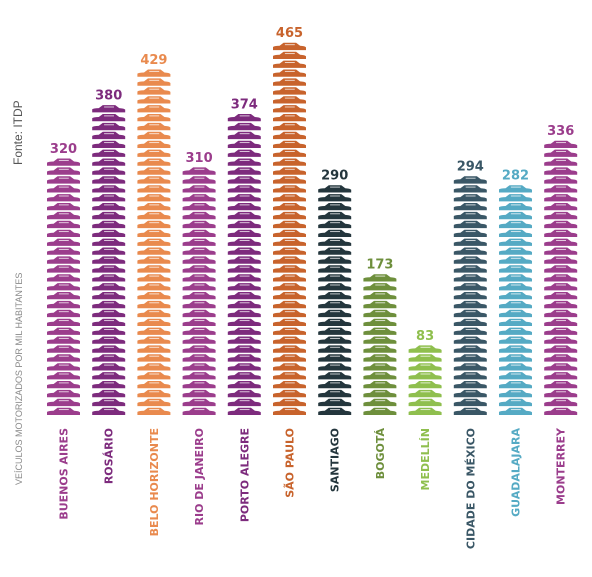 This screenshot has width=592, height=577. Describe the element at coordinates (516, 472) in the screenshot. I see `category-label: GUADALAJARA` at that location.